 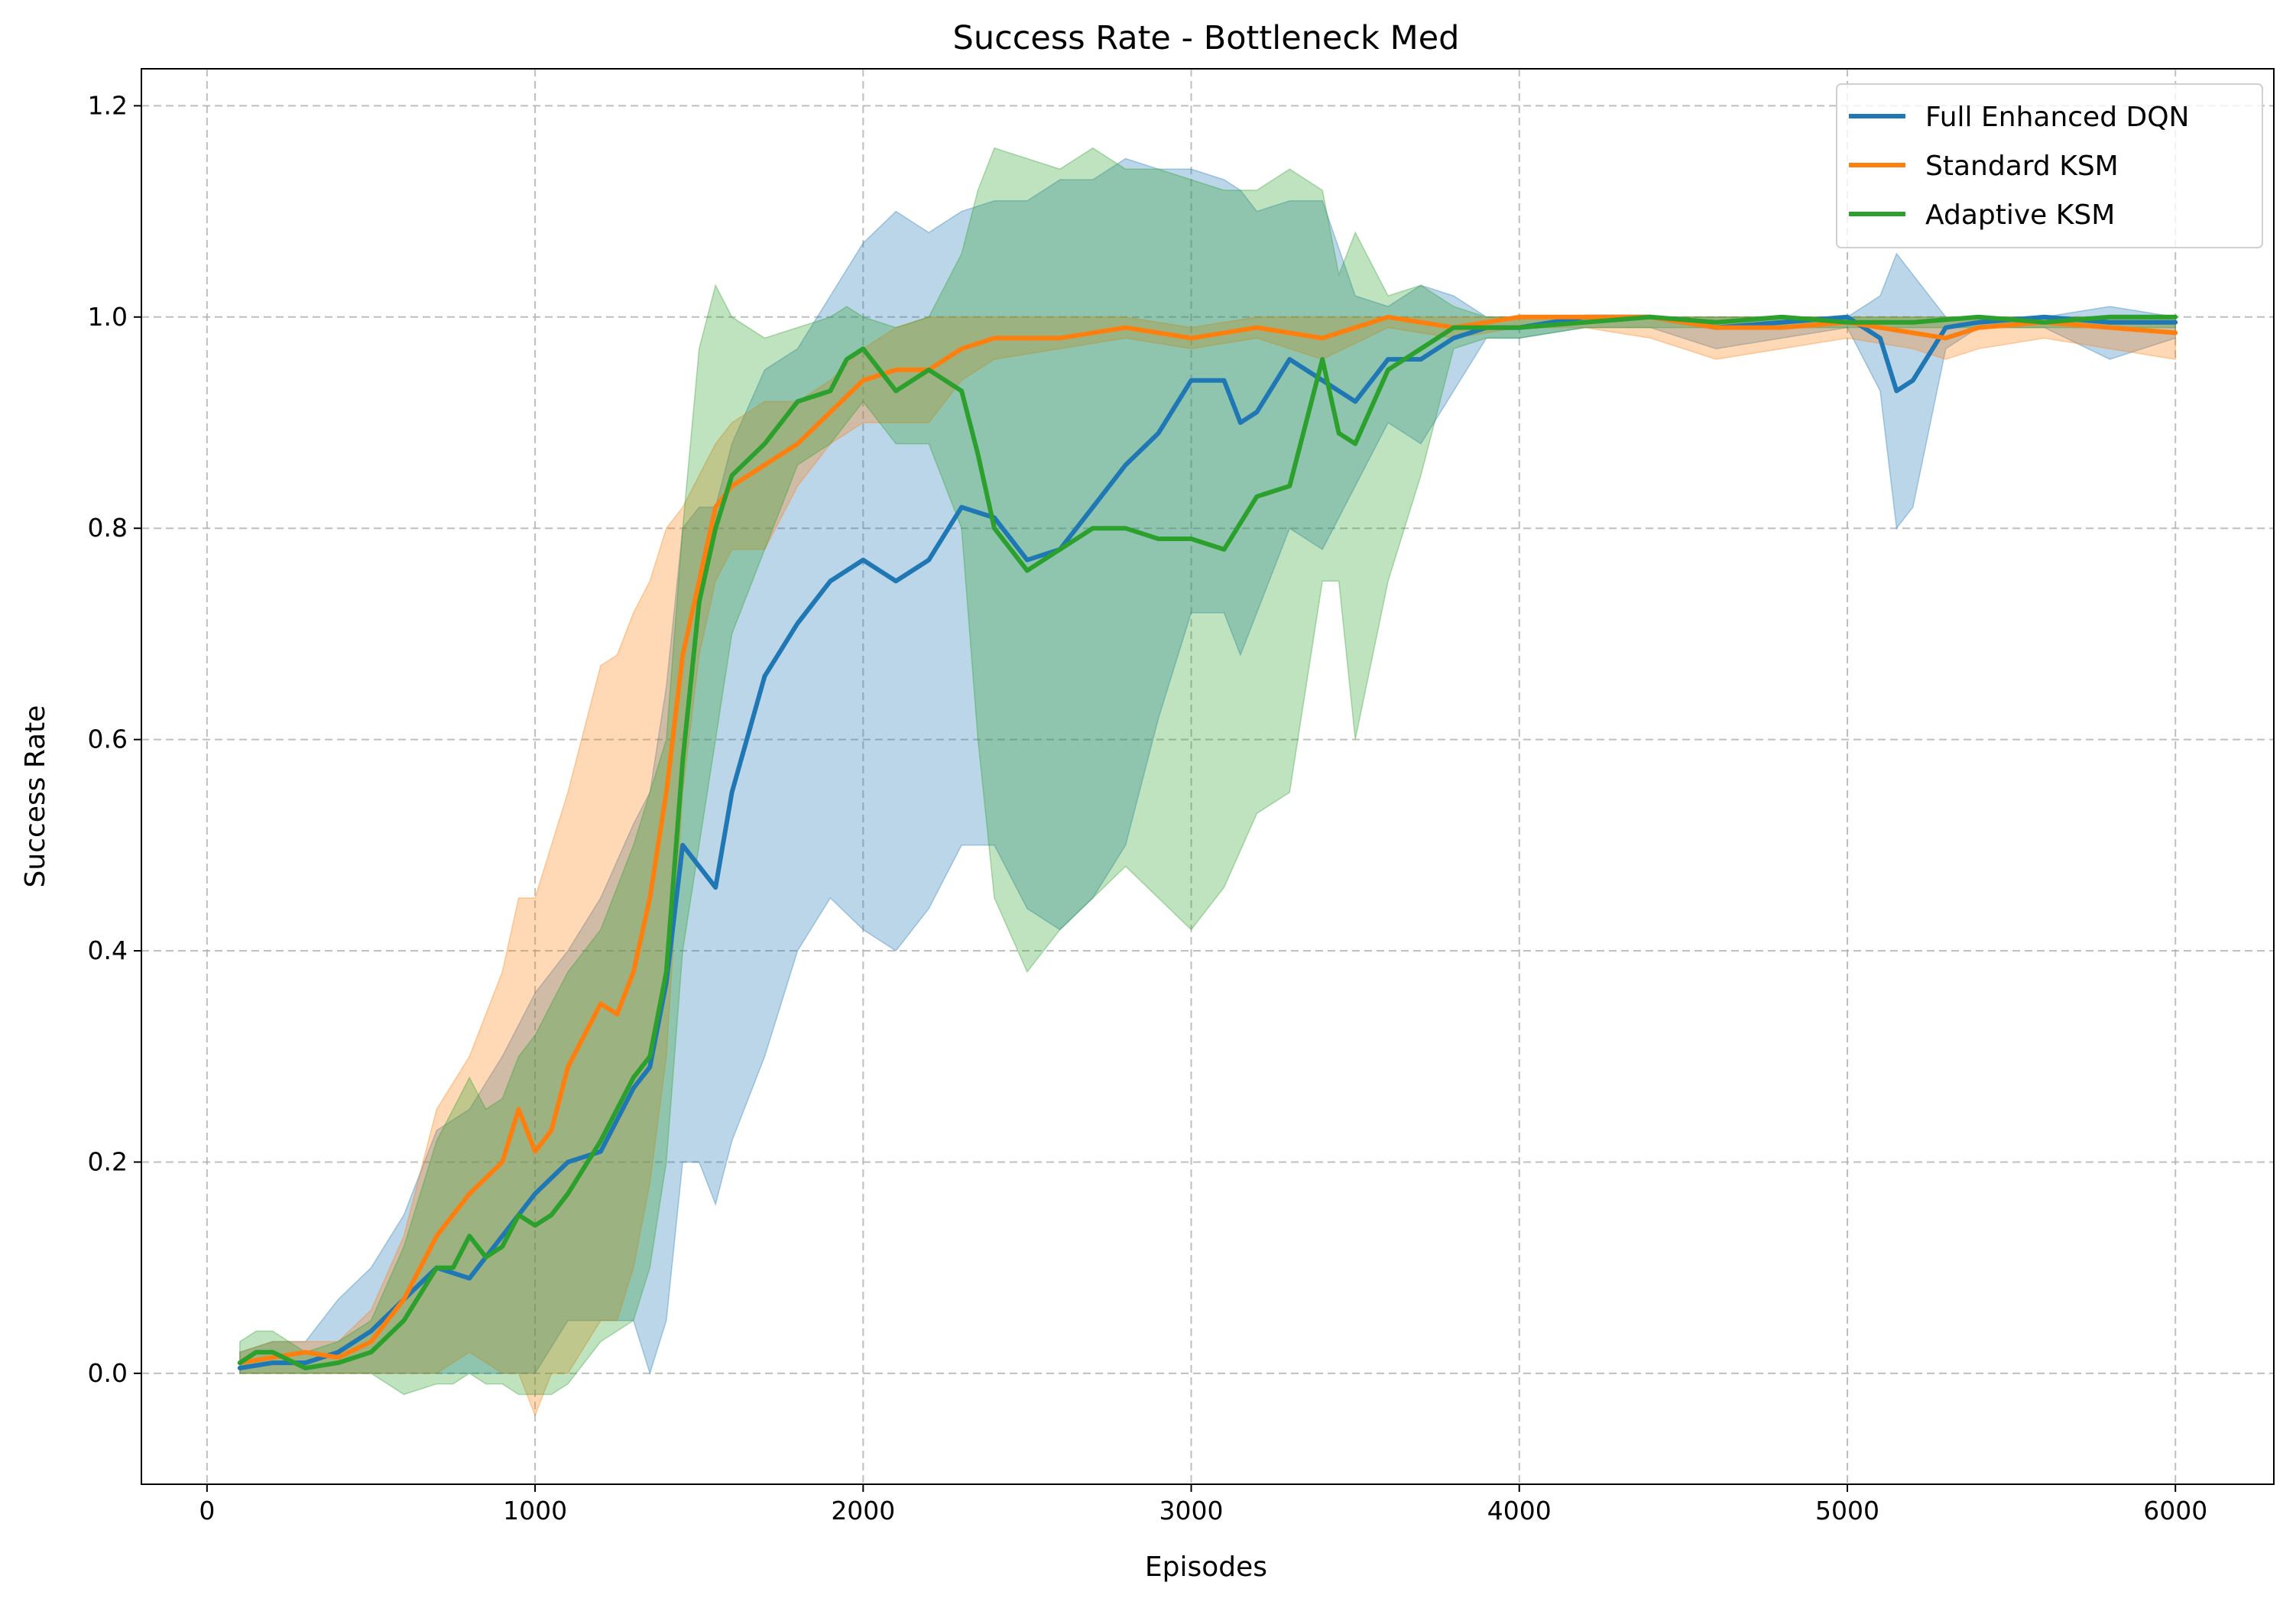 I want to click on legend-box, so click(x=2049, y=165).